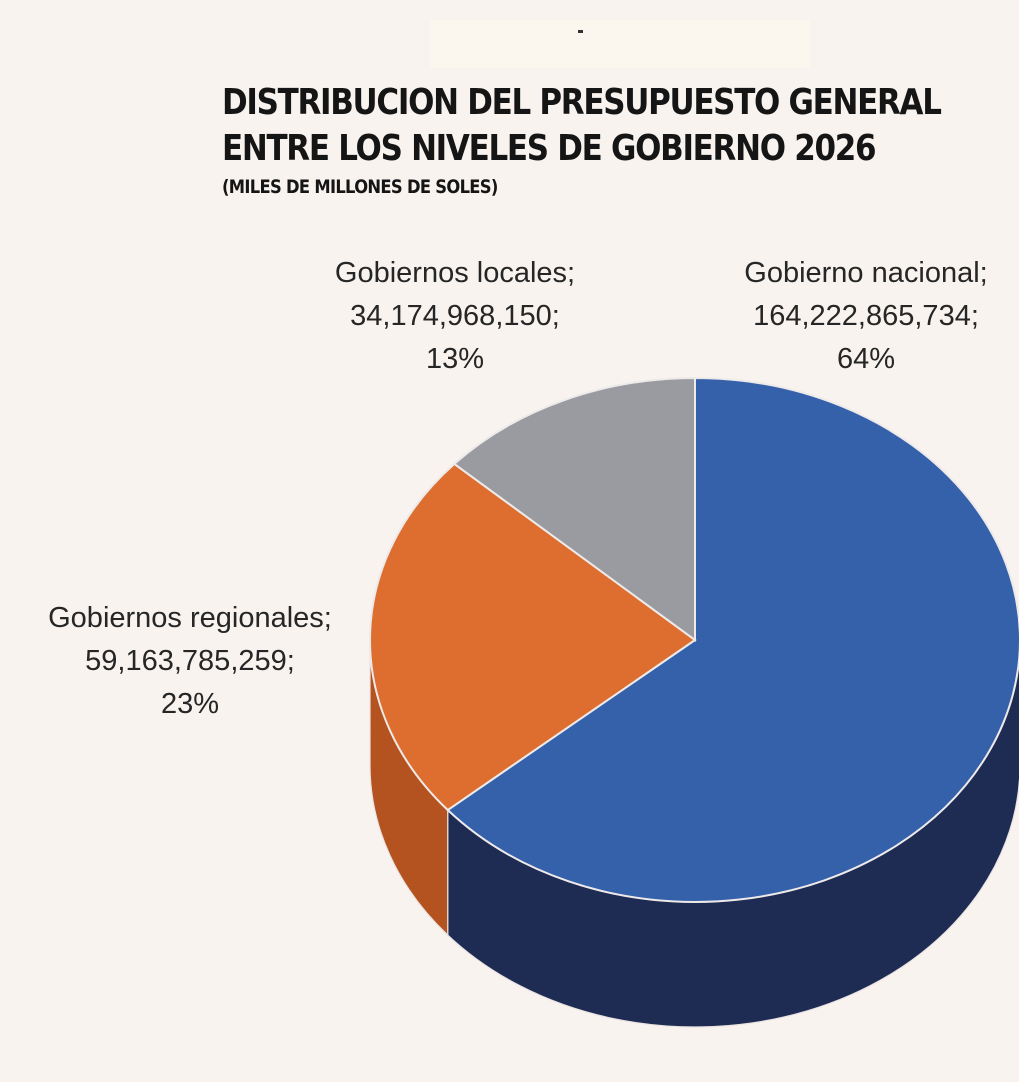  I want to click on slice-label-1-line-2: 164,222,865,734;, so click(866, 316).